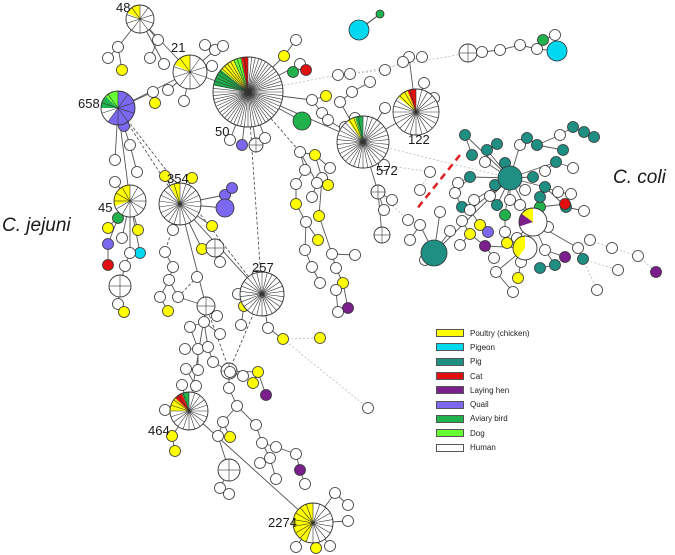 The image size is (675, 555). I want to click on st464-label: 464, so click(159, 430).